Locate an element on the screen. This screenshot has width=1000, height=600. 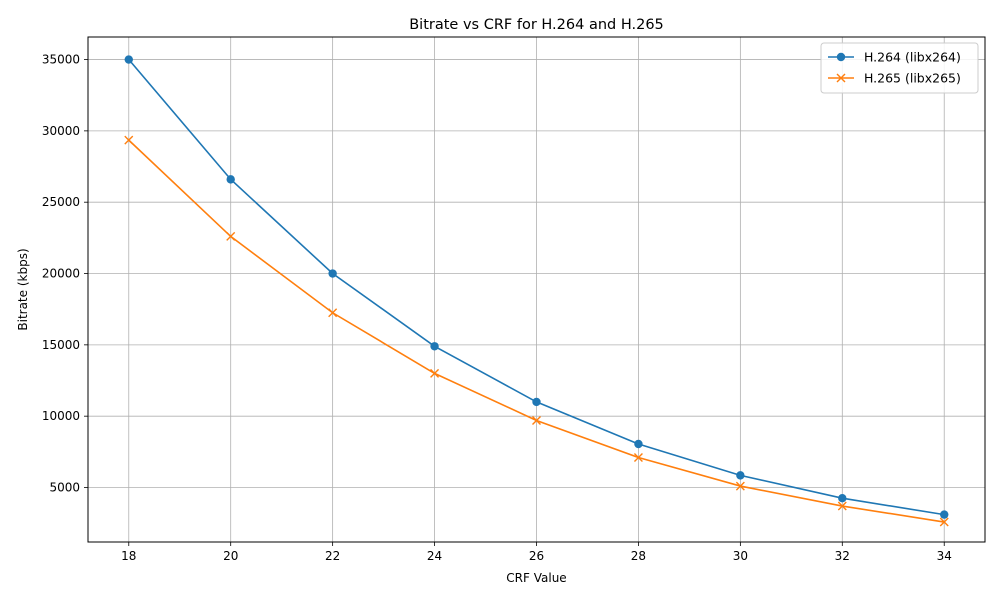
legend-label: H.264 (libx264) is located at coordinates (912, 57).